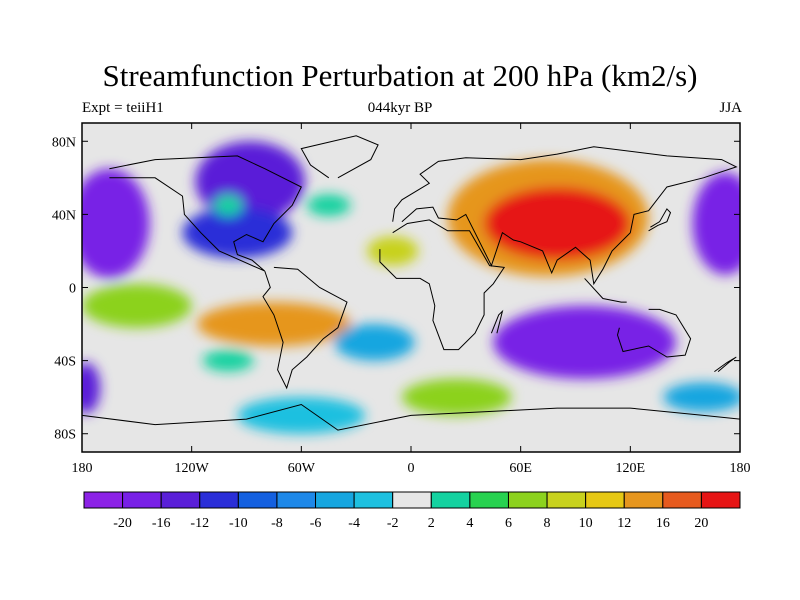 The image size is (800, 600). I want to click on time-label: 044kyr BP, so click(400, 108).